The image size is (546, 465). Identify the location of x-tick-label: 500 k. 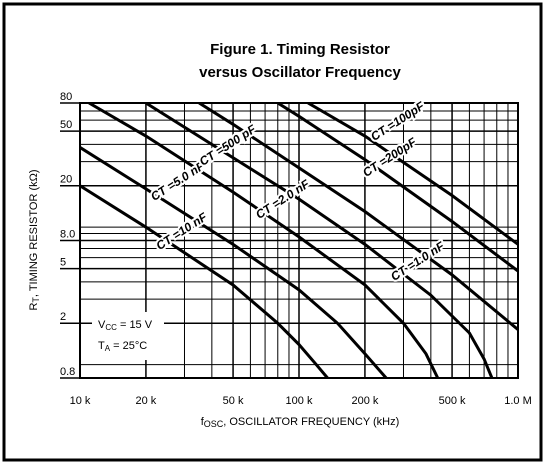
(452, 401).